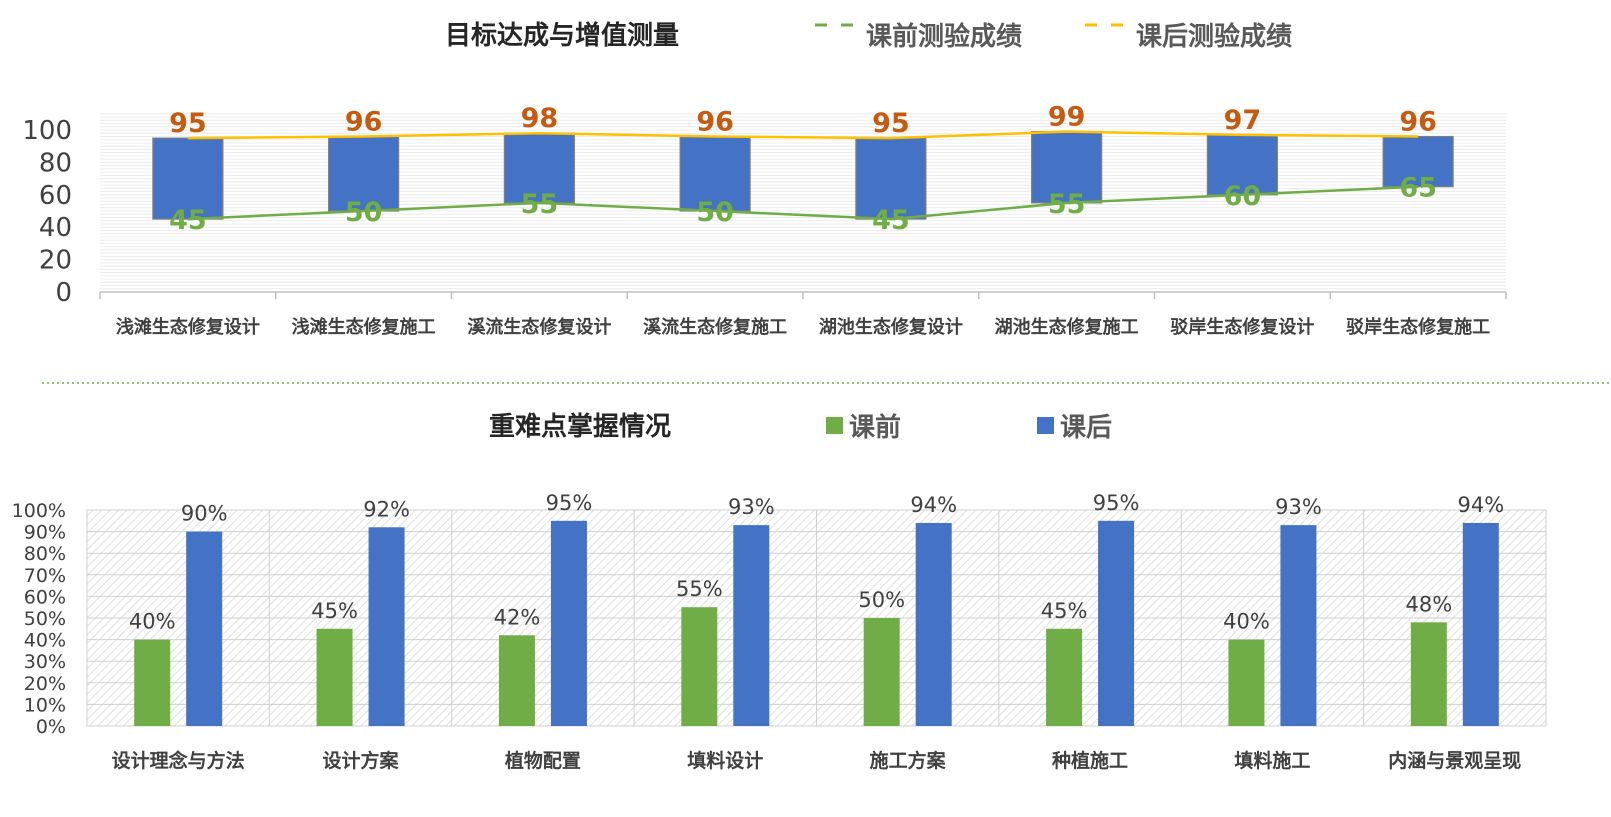 The width and height of the screenshot is (1611, 817). Describe the element at coordinates (891, 327) in the screenshot. I see `chart1-category-label: 湖池生态修复设计` at that location.